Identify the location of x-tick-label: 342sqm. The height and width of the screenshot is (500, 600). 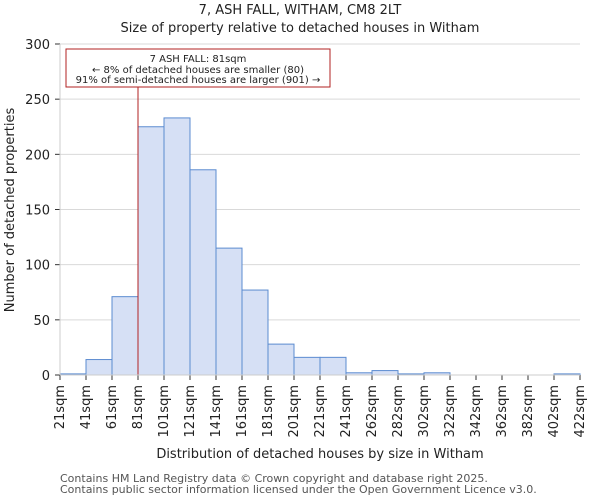
(476, 411).